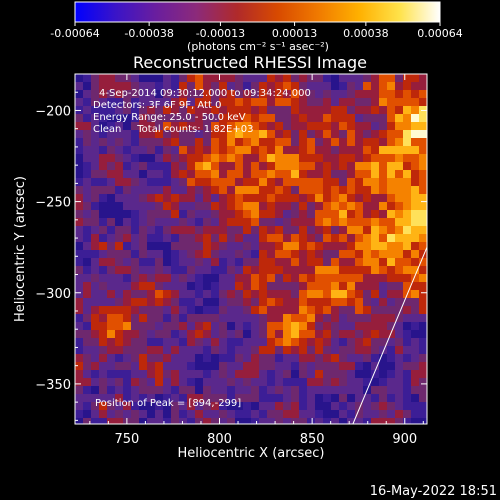  Describe the element at coordinates (312, 439) in the screenshot. I see `x-tick-label: 850` at that location.